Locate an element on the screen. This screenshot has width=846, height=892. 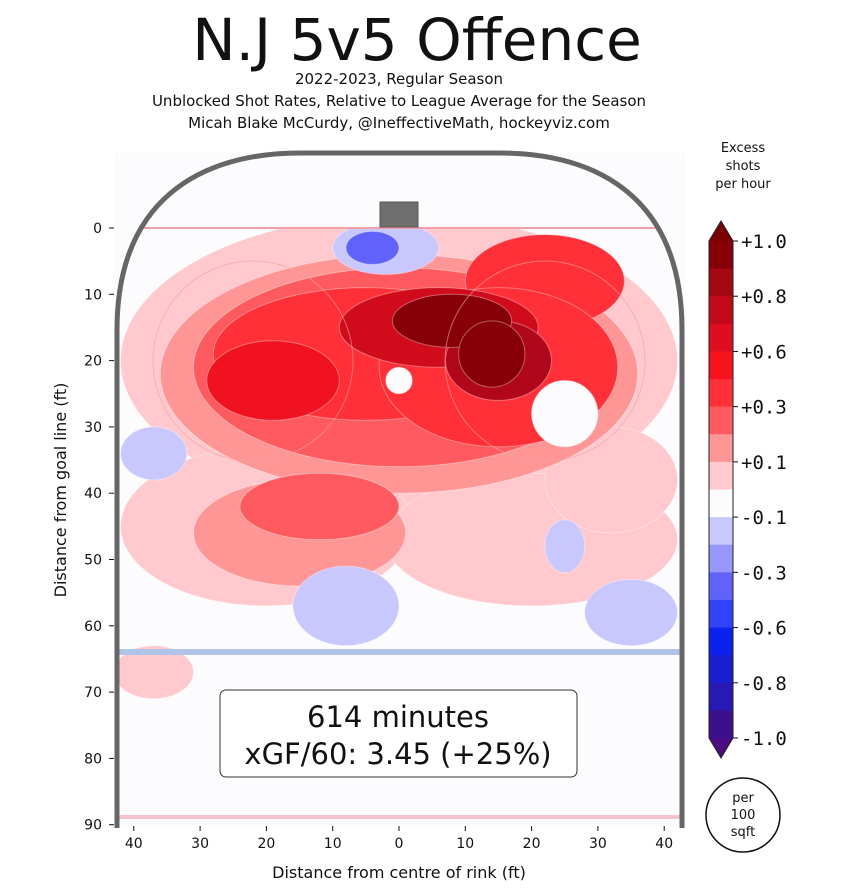
y-tick-label: 80 is located at coordinates (93, 759).